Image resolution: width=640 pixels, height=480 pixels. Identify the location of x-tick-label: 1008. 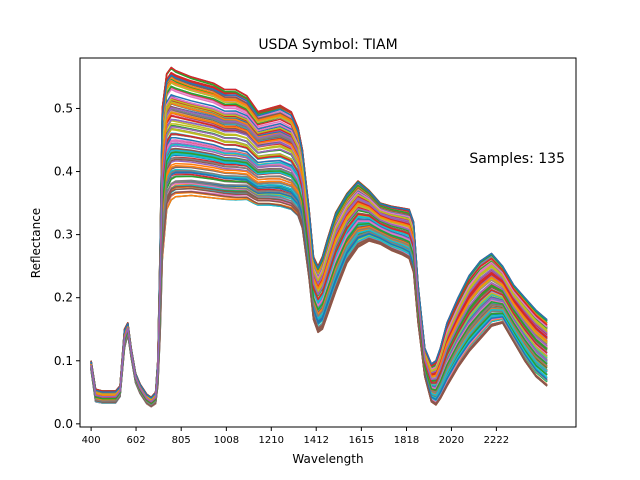
(226, 440).